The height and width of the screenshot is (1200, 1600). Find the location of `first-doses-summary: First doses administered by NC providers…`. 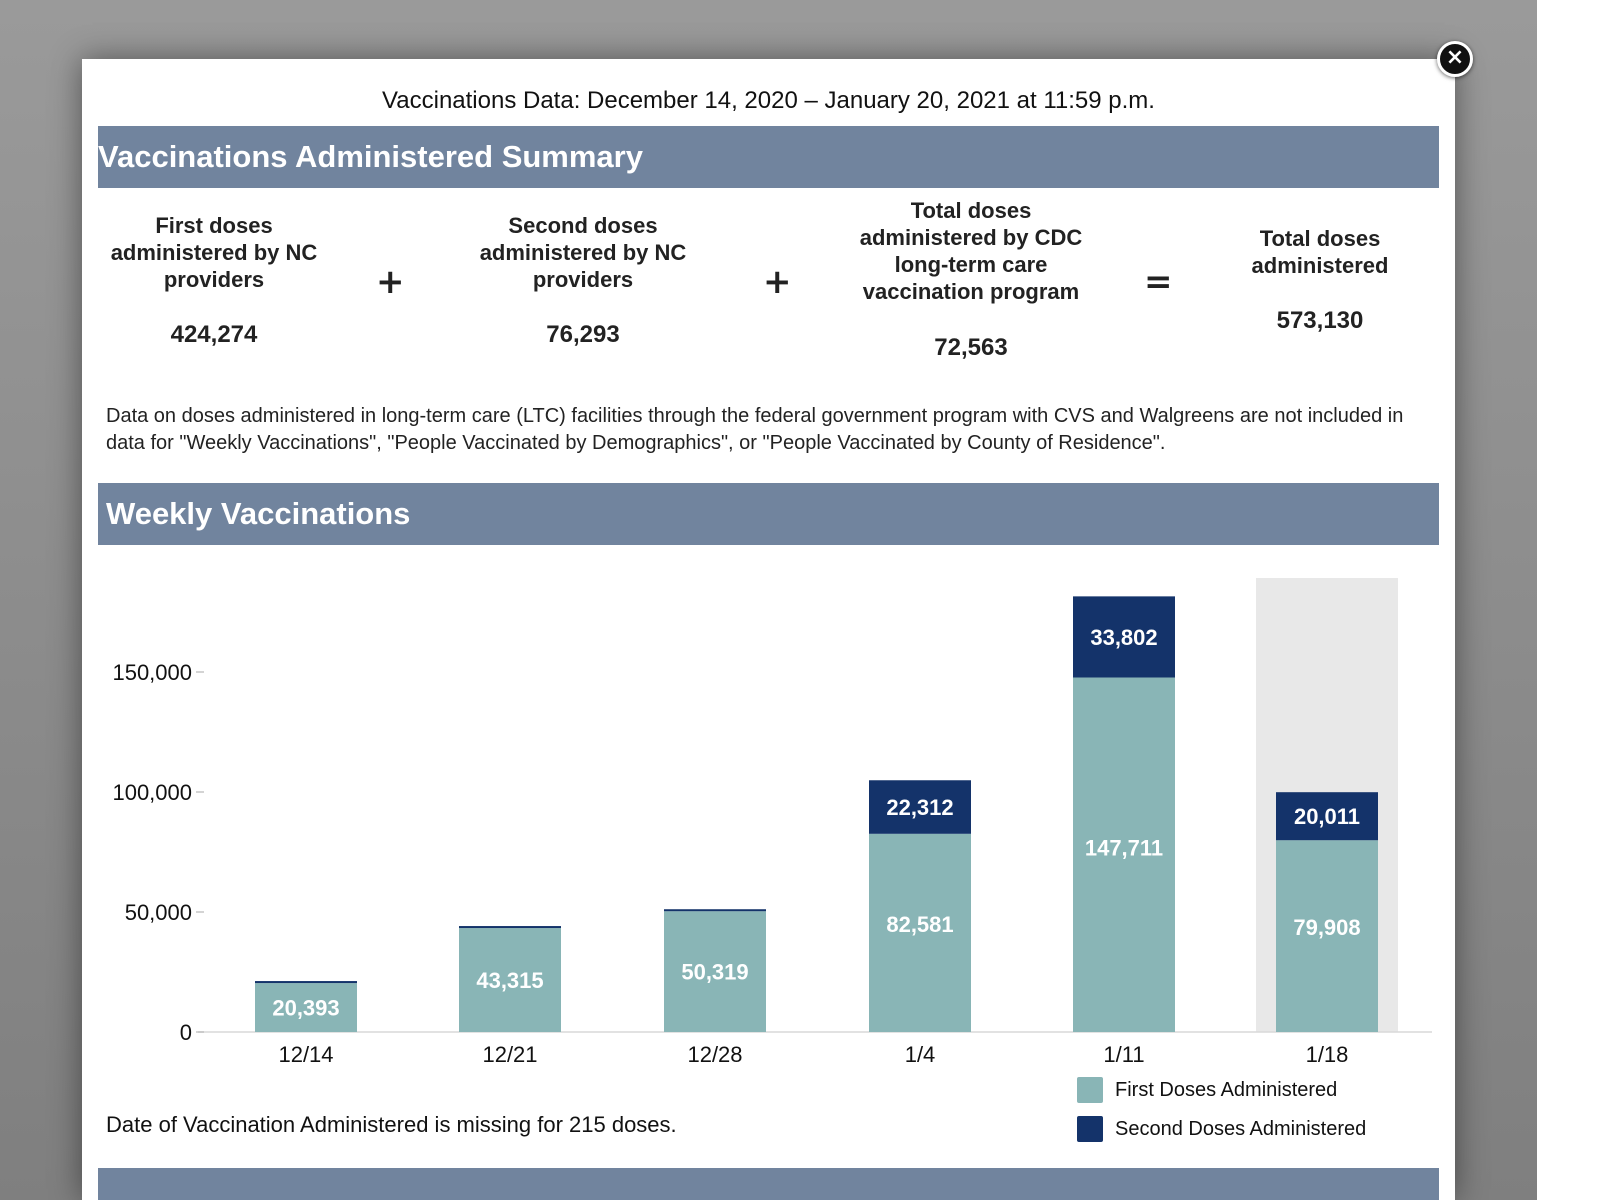

first-doses-summary: First doses administered by NC providers… is located at coordinates (214, 280).